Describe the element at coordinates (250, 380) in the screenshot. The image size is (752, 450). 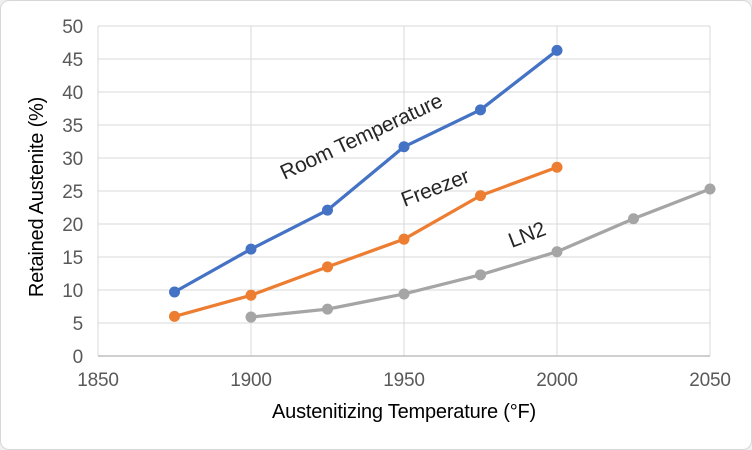
I see `x-tick-label: 1900` at that location.